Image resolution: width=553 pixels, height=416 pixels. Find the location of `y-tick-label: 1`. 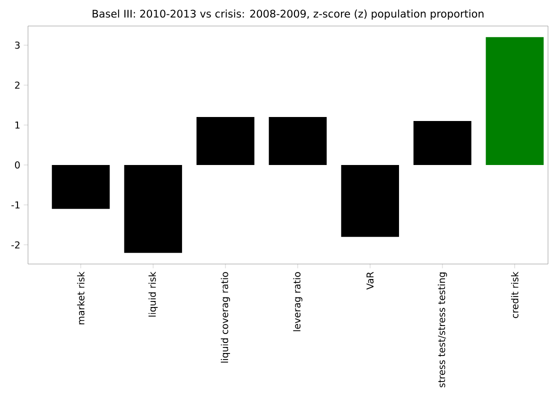

y-tick-label: 1 is located at coordinates (17, 125).